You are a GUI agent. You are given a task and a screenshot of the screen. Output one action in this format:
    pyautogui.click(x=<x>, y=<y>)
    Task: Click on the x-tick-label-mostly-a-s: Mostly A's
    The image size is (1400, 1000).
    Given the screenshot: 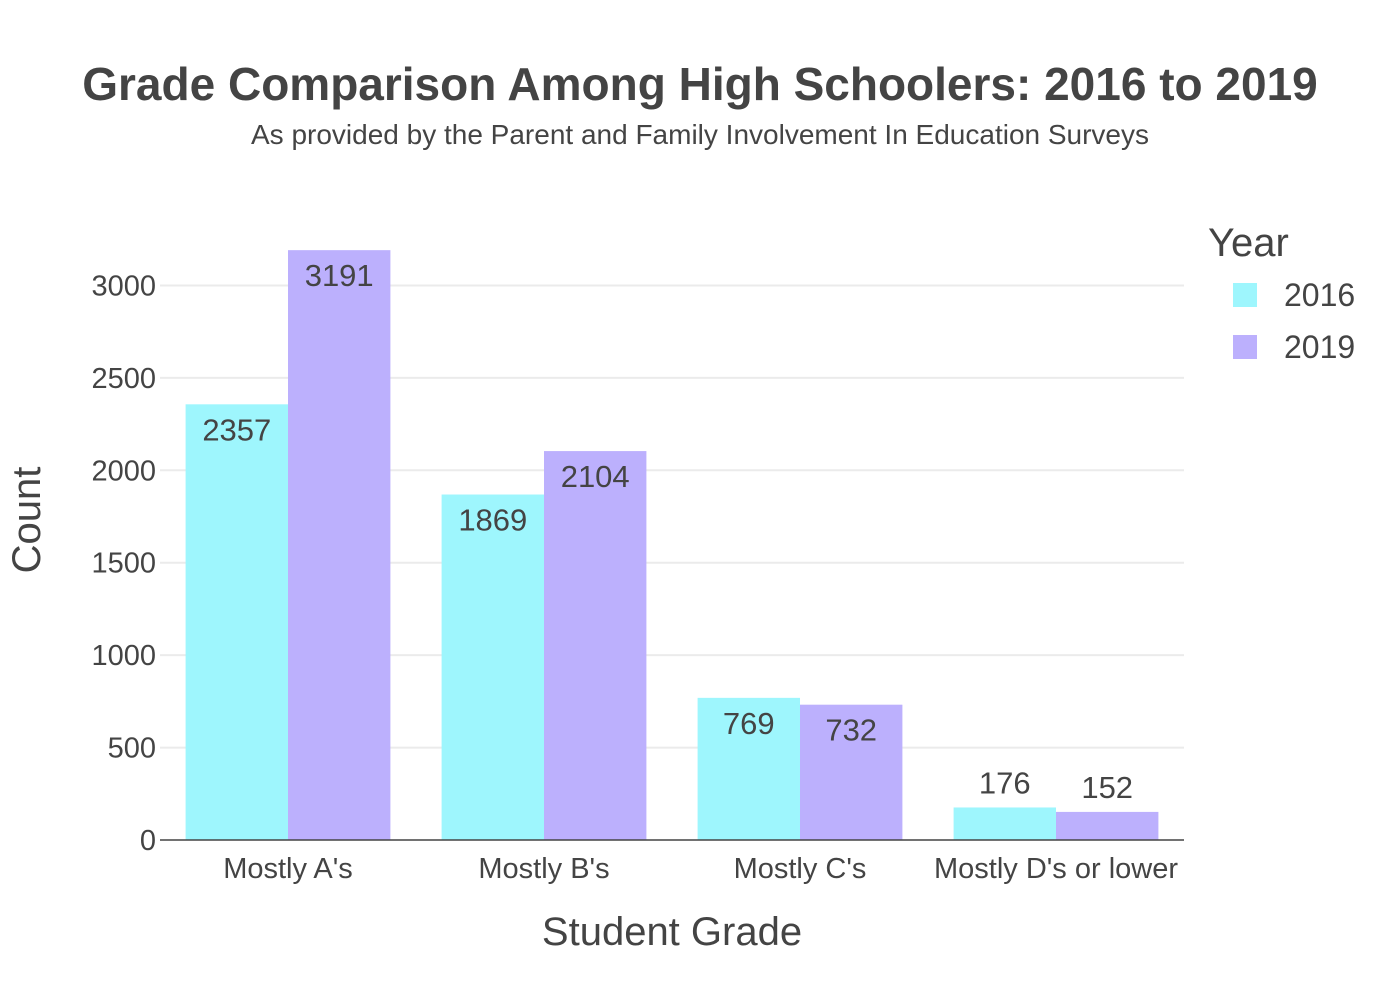 What is the action you would take?
    pyautogui.click(x=288, y=869)
    